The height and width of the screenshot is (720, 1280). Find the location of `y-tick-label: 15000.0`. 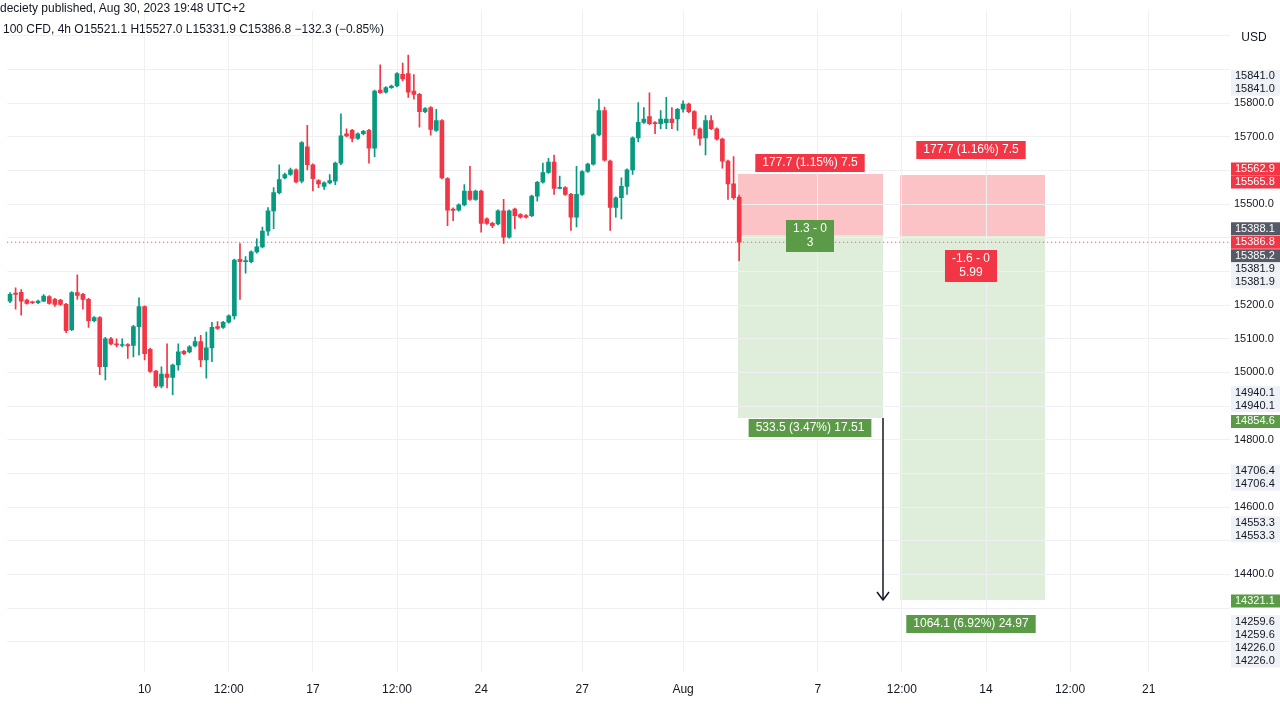

y-tick-label: 15000.0 is located at coordinates (1254, 371).